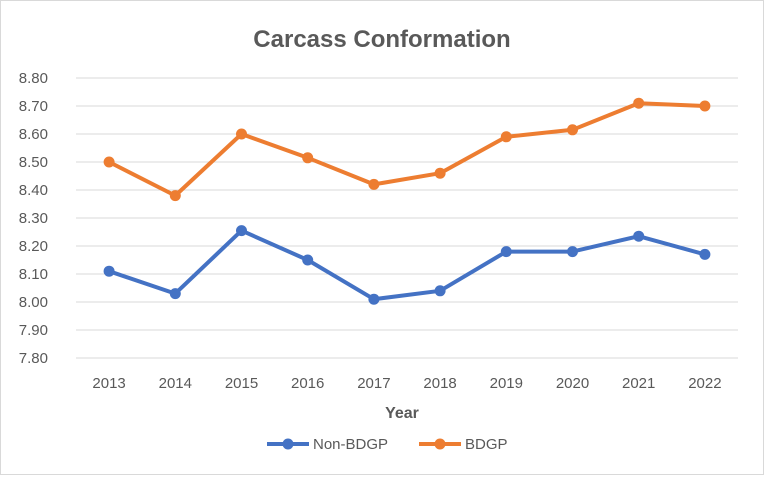 The height and width of the screenshot is (479, 764). I want to click on y-tick-label-8.10: 8.10, so click(33, 274).